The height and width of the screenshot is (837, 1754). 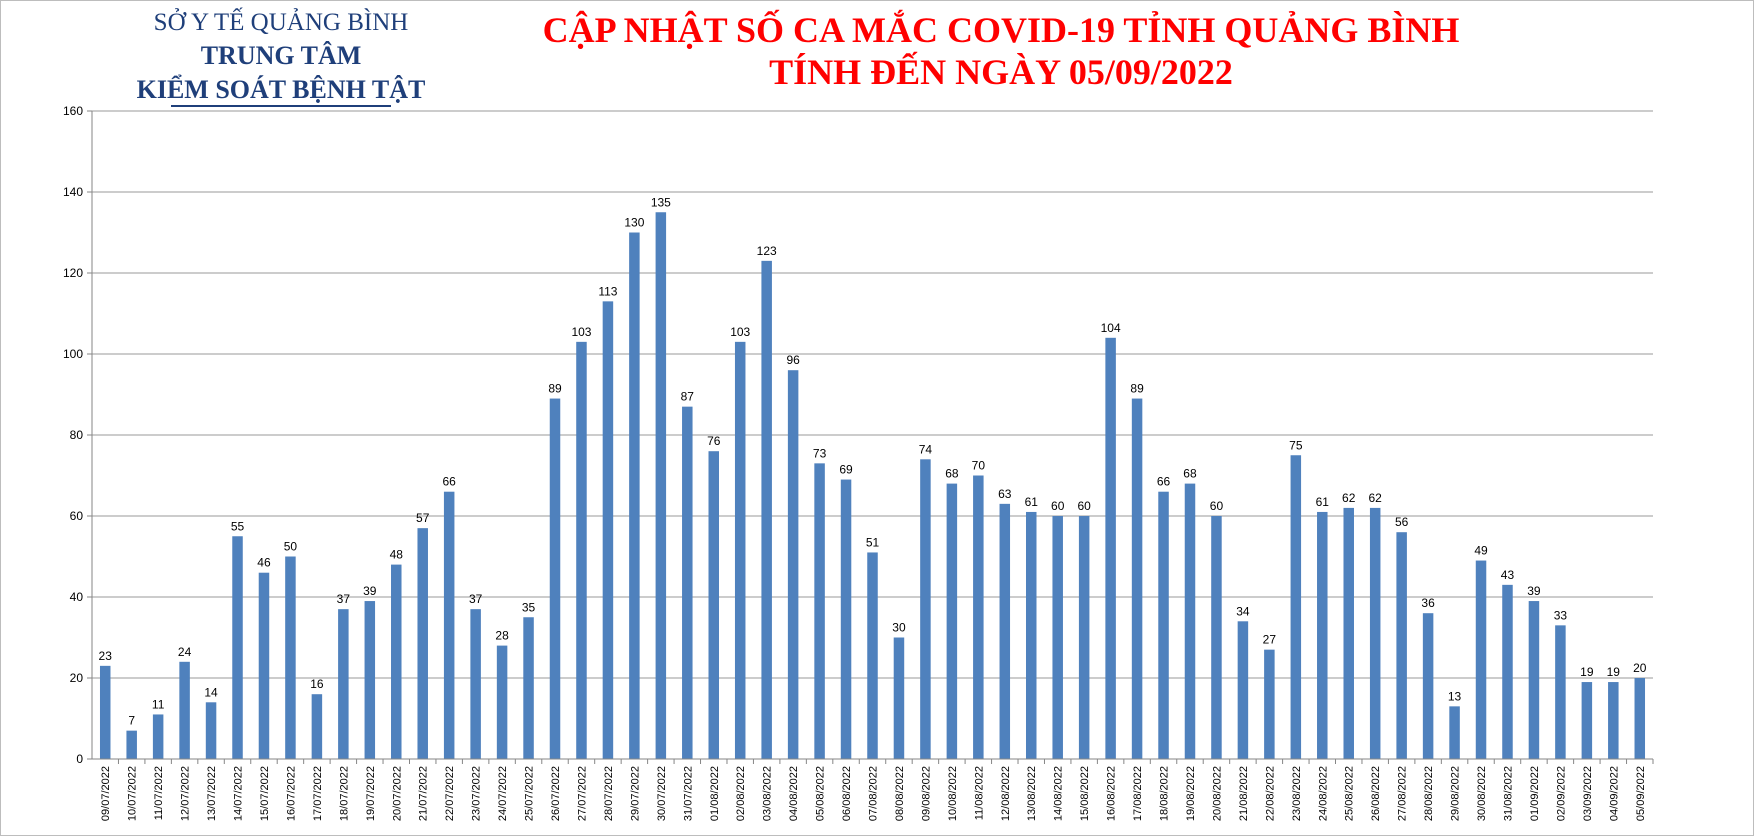 What do you see at coordinates (77, 597) in the screenshot?
I see `y-tick-label: 40` at bounding box center [77, 597].